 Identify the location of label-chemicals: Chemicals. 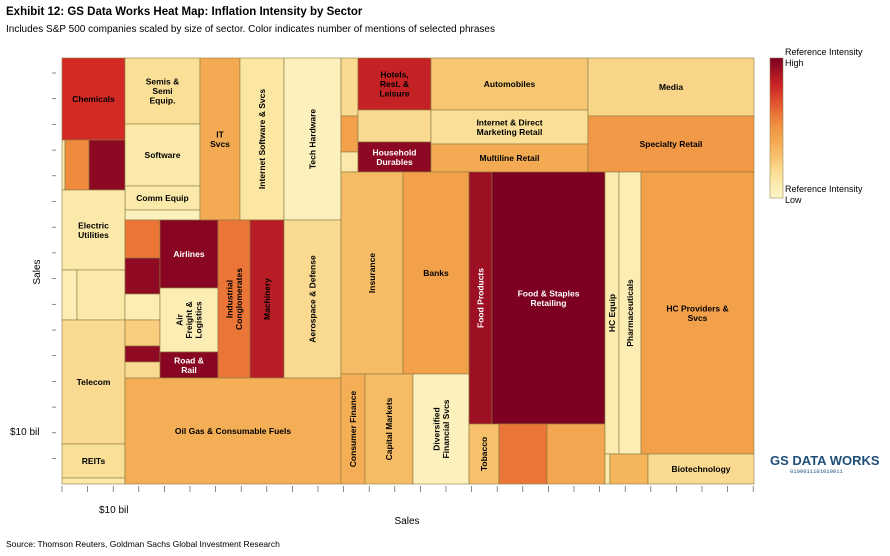
(93, 99).